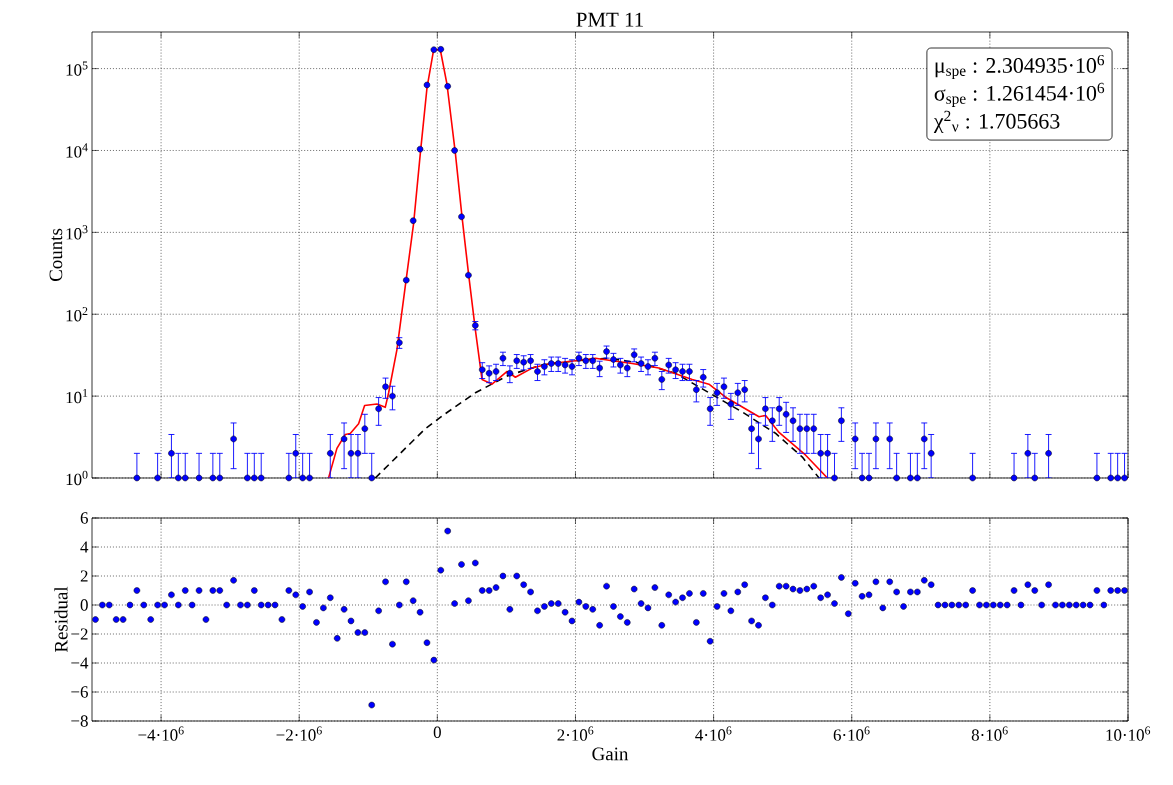 This screenshot has height=785, width=1173. Describe the element at coordinates (77, 68) in the screenshot. I see `y-tick-label: 10$^{5}$` at that location.